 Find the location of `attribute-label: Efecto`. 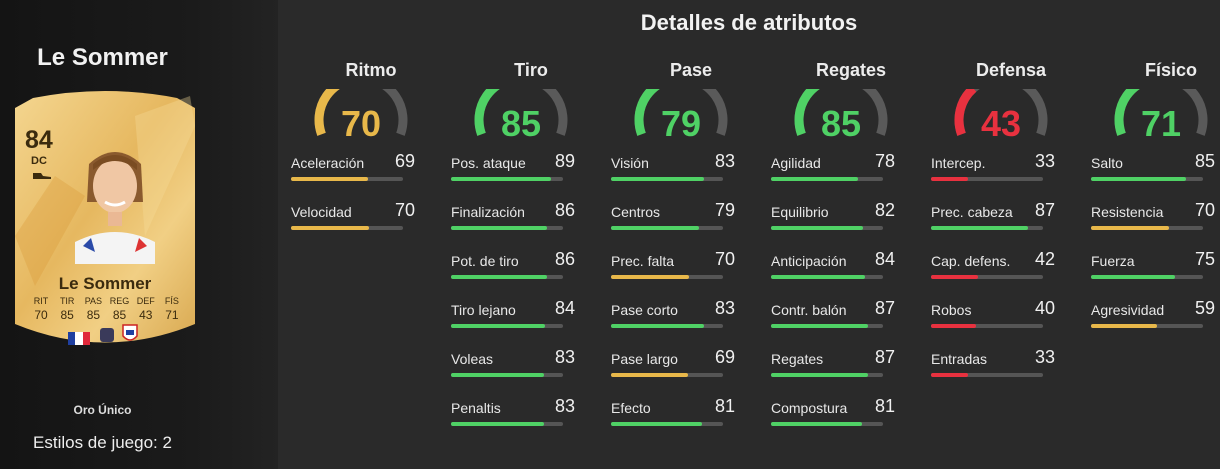

attribute-label: Efecto is located at coordinates (631, 408).